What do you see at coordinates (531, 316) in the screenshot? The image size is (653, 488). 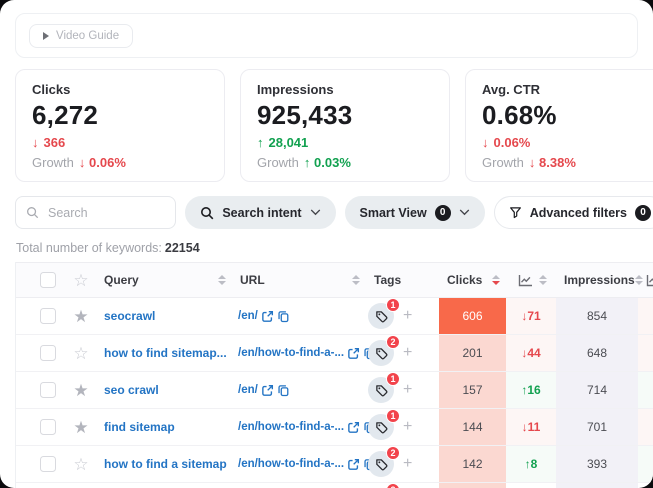 I see `clicks-change-cell: ↓71` at bounding box center [531, 316].